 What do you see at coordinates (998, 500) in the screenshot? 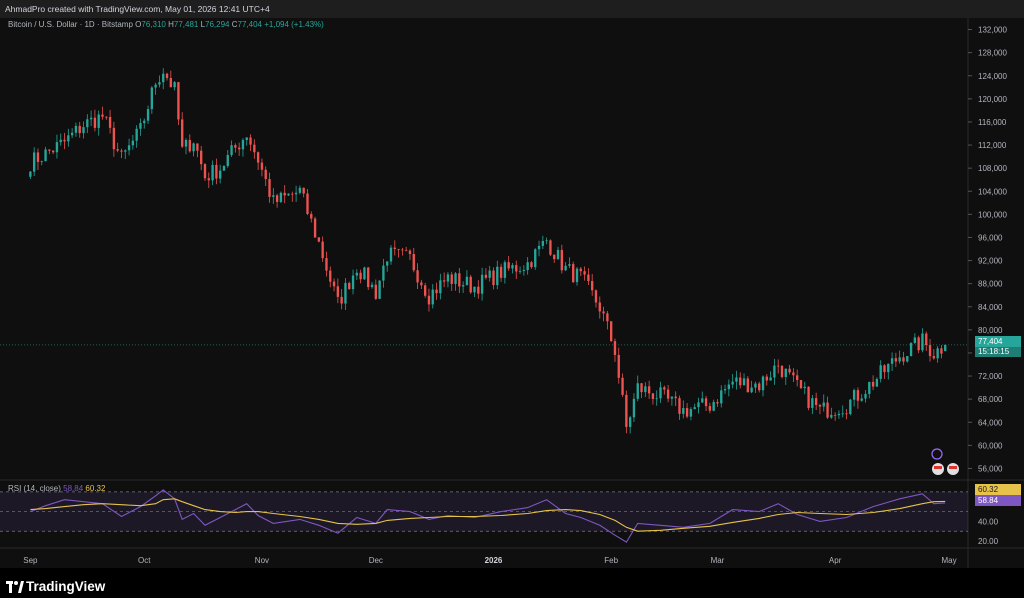
I see `rsi-tag: 58.84` at bounding box center [998, 500].